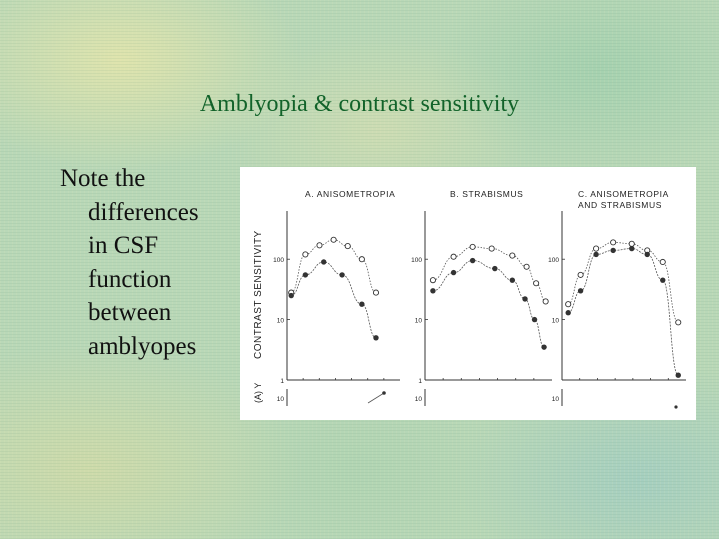 The width and height of the screenshot is (719, 539). What do you see at coordinates (359, 104) in the screenshot?
I see `slide-title: Amblyopia & contrast sensitivity` at bounding box center [359, 104].